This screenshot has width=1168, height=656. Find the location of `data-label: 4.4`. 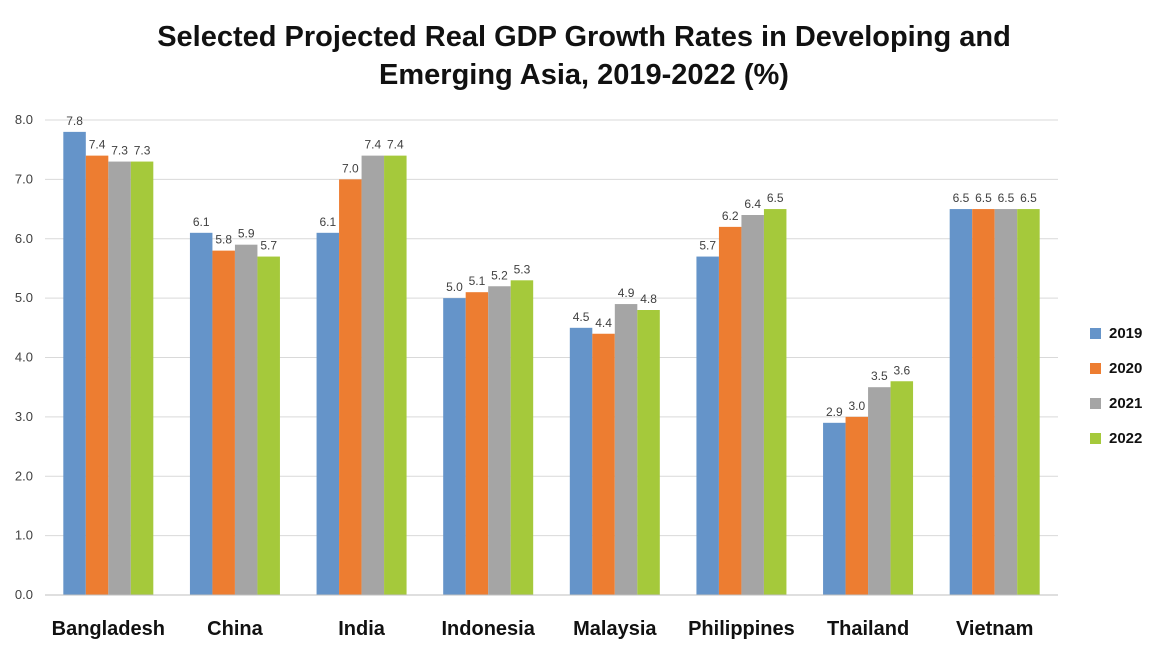

data-label: 4.4 is located at coordinates (603, 323).